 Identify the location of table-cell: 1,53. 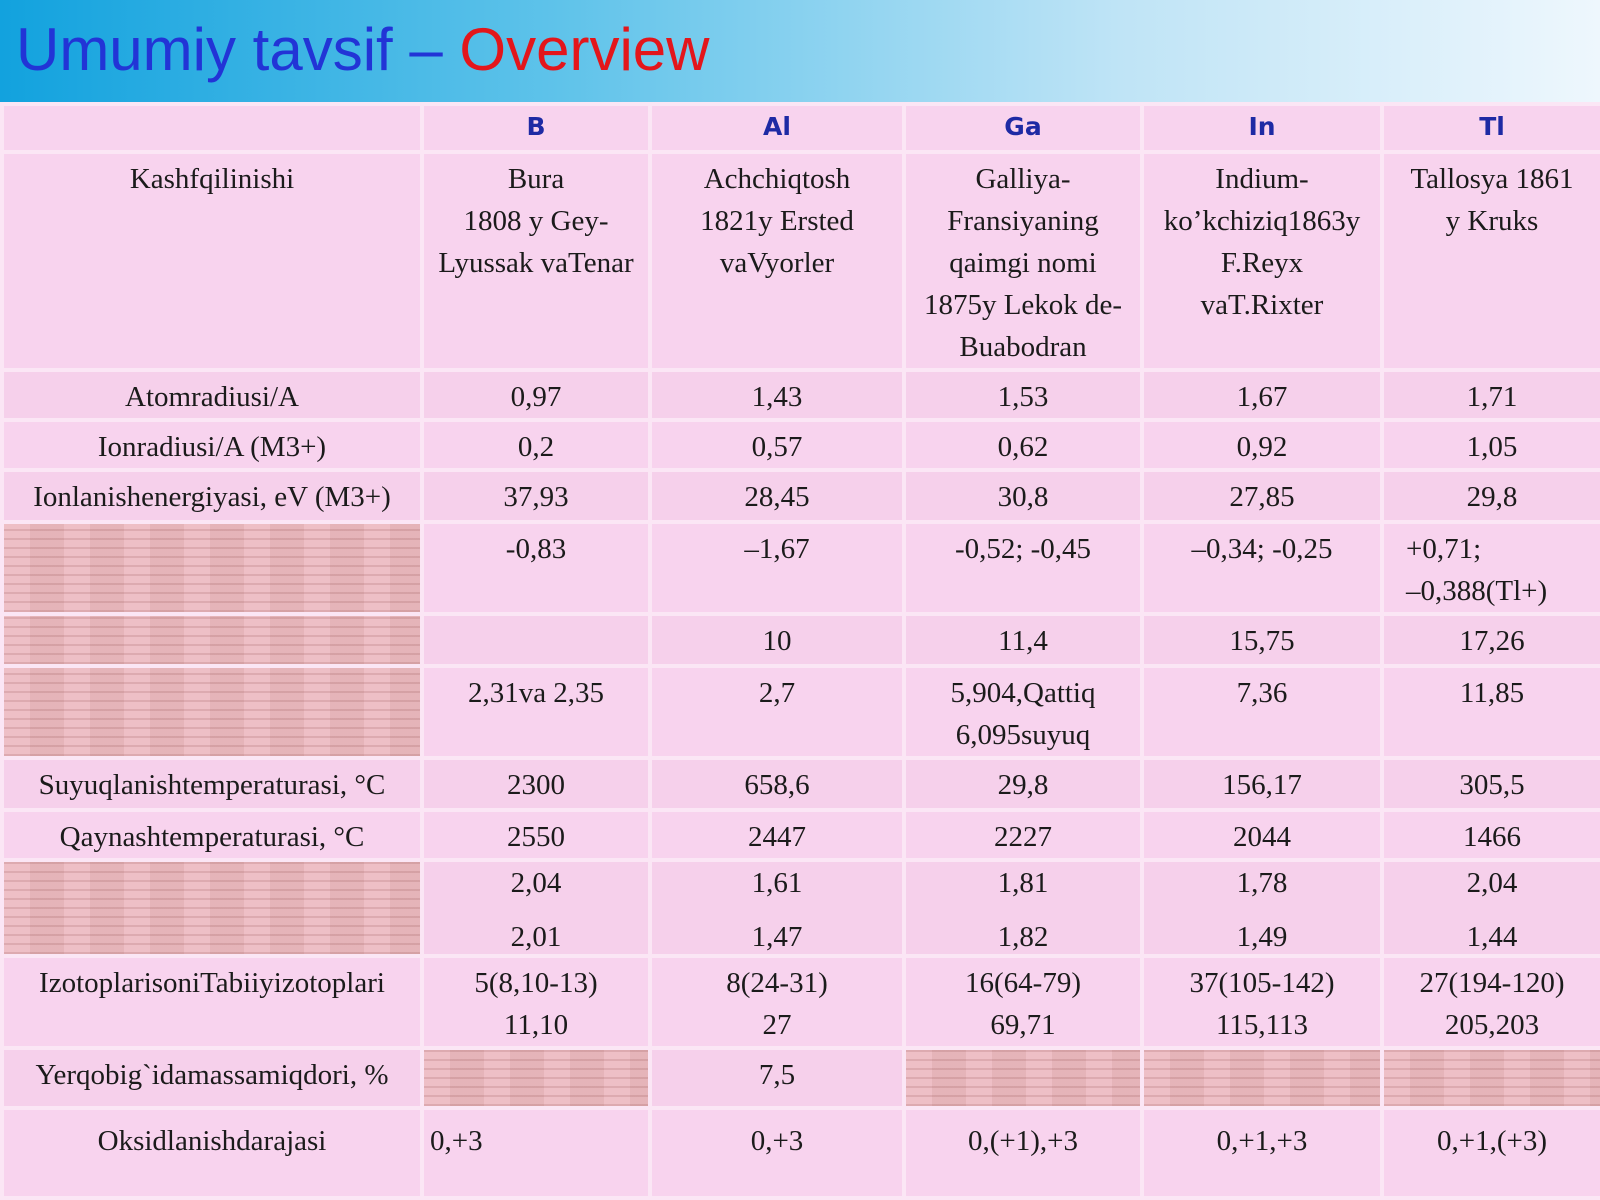
(1023, 395).